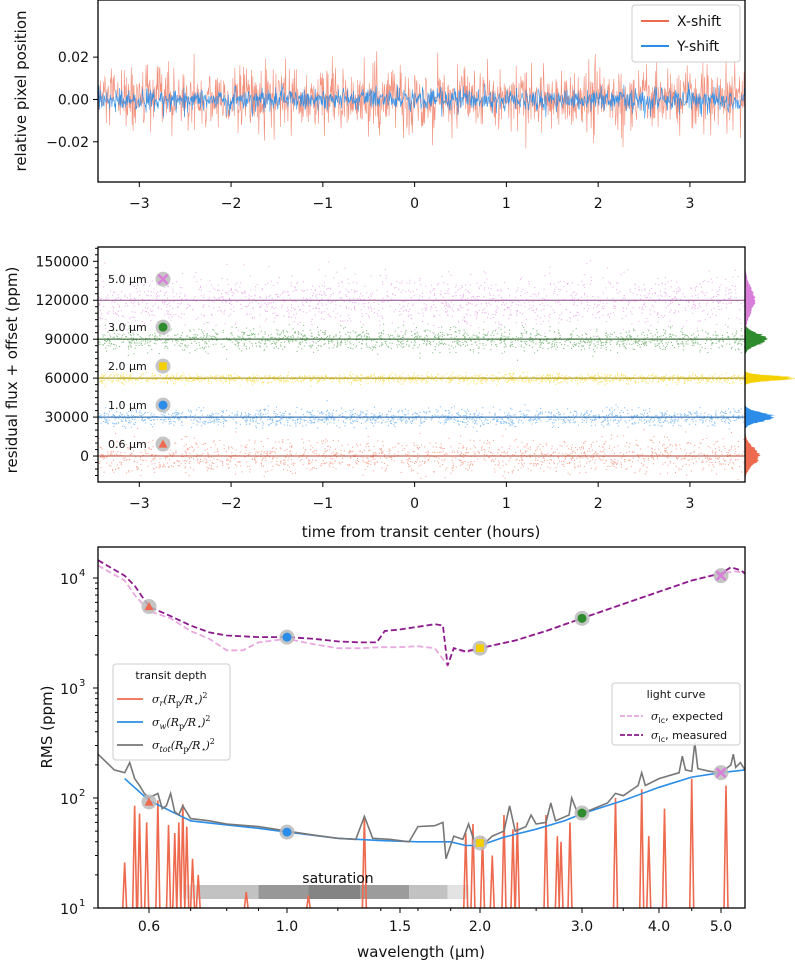 This screenshot has height=973, width=795. What do you see at coordinates (231, 204) in the screenshot?
I see `x-tick-label: −2` at bounding box center [231, 204].